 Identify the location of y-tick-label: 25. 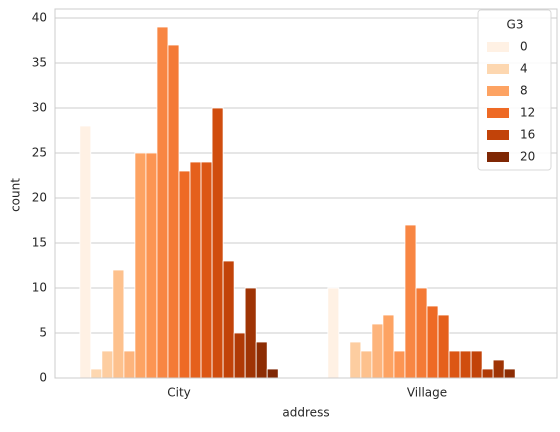
(39, 153).